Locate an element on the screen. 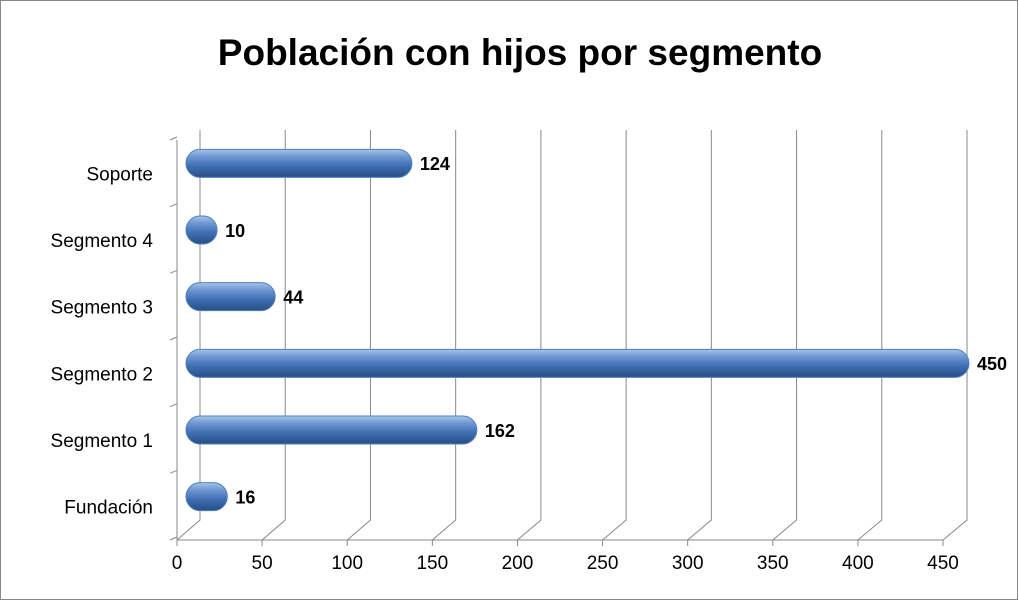  x-tick-label: 50 is located at coordinates (262, 563).